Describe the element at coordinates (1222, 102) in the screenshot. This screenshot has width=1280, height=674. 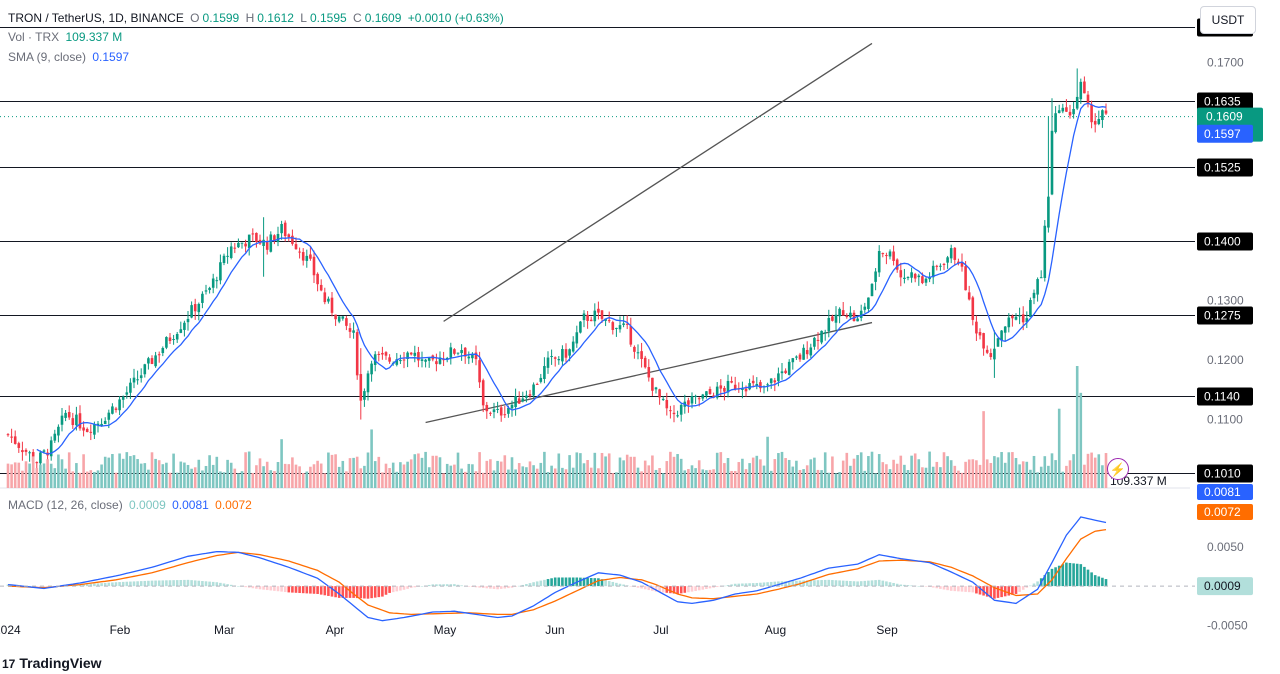
I see `level-badge: 0.1635` at that location.